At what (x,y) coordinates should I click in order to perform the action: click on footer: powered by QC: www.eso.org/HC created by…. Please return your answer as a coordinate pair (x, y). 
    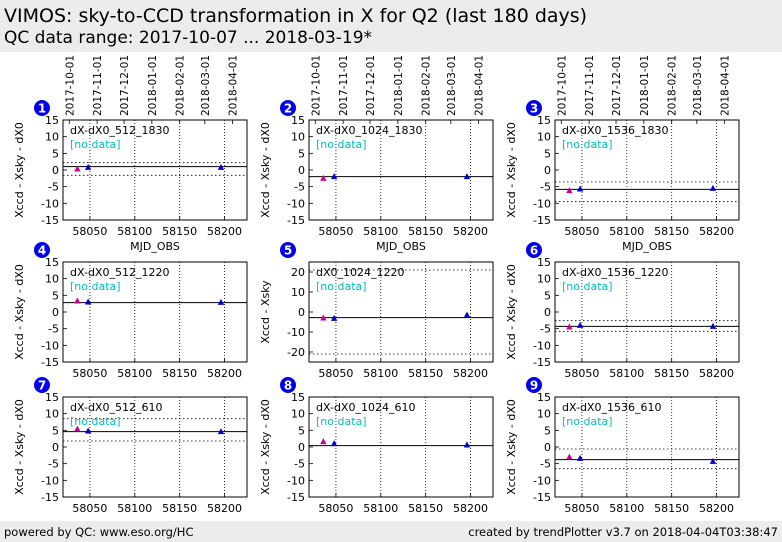
    Looking at the image, I should click on (391, 531).